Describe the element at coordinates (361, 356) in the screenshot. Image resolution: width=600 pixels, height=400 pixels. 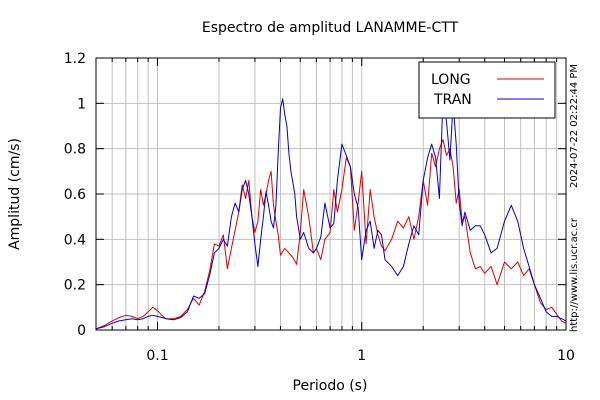
I see `x-tick-label: 1` at that location.